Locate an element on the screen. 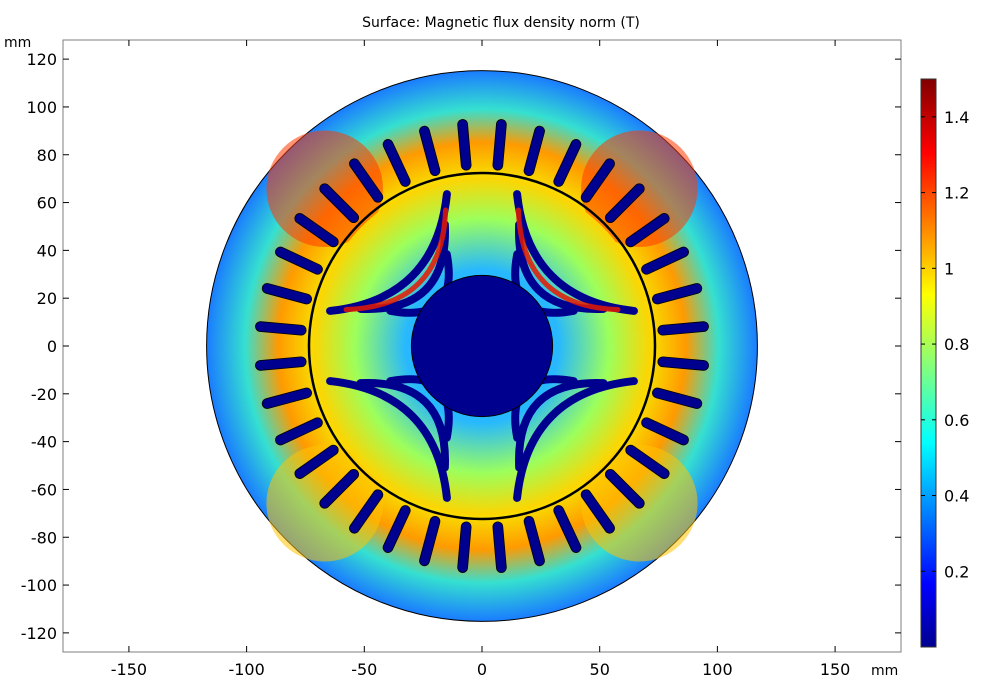 The height and width of the screenshot is (681, 1003). x-tick-label: -100 is located at coordinates (246, 669).